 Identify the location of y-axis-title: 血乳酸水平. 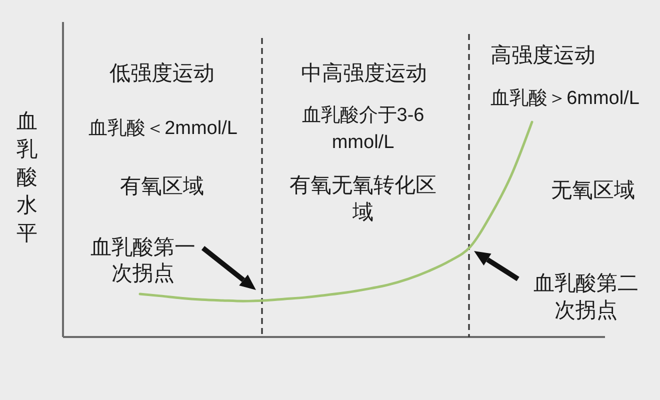
(27, 177).